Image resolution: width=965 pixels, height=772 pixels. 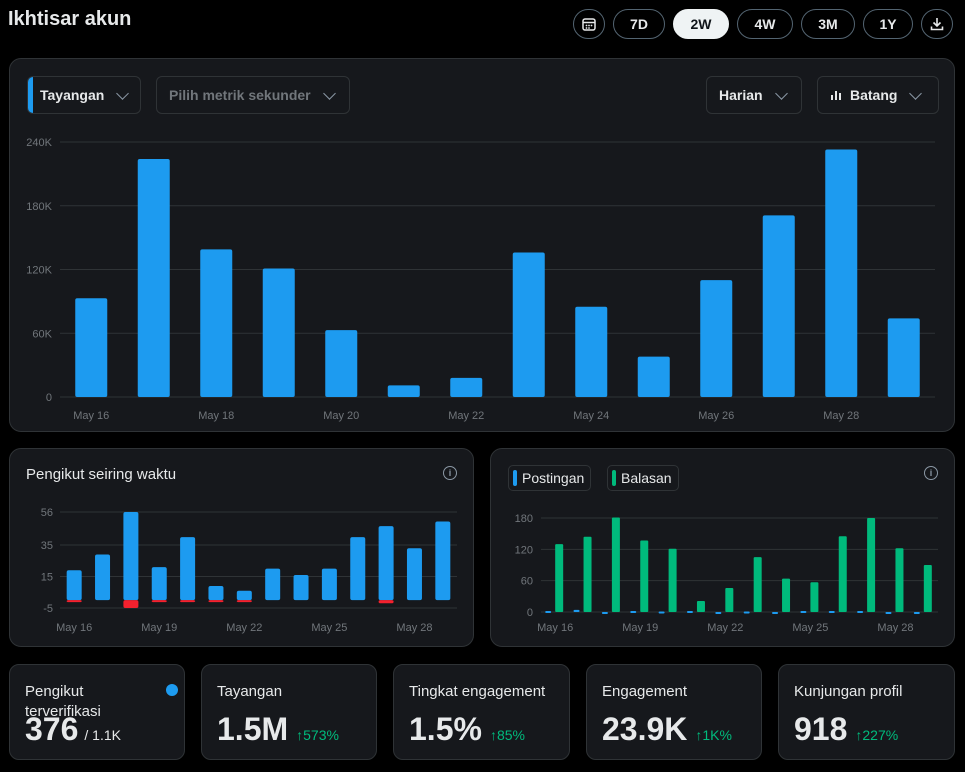 What do you see at coordinates (646, 478) in the screenshot?
I see `legend-replies-label: Balasan` at bounding box center [646, 478].